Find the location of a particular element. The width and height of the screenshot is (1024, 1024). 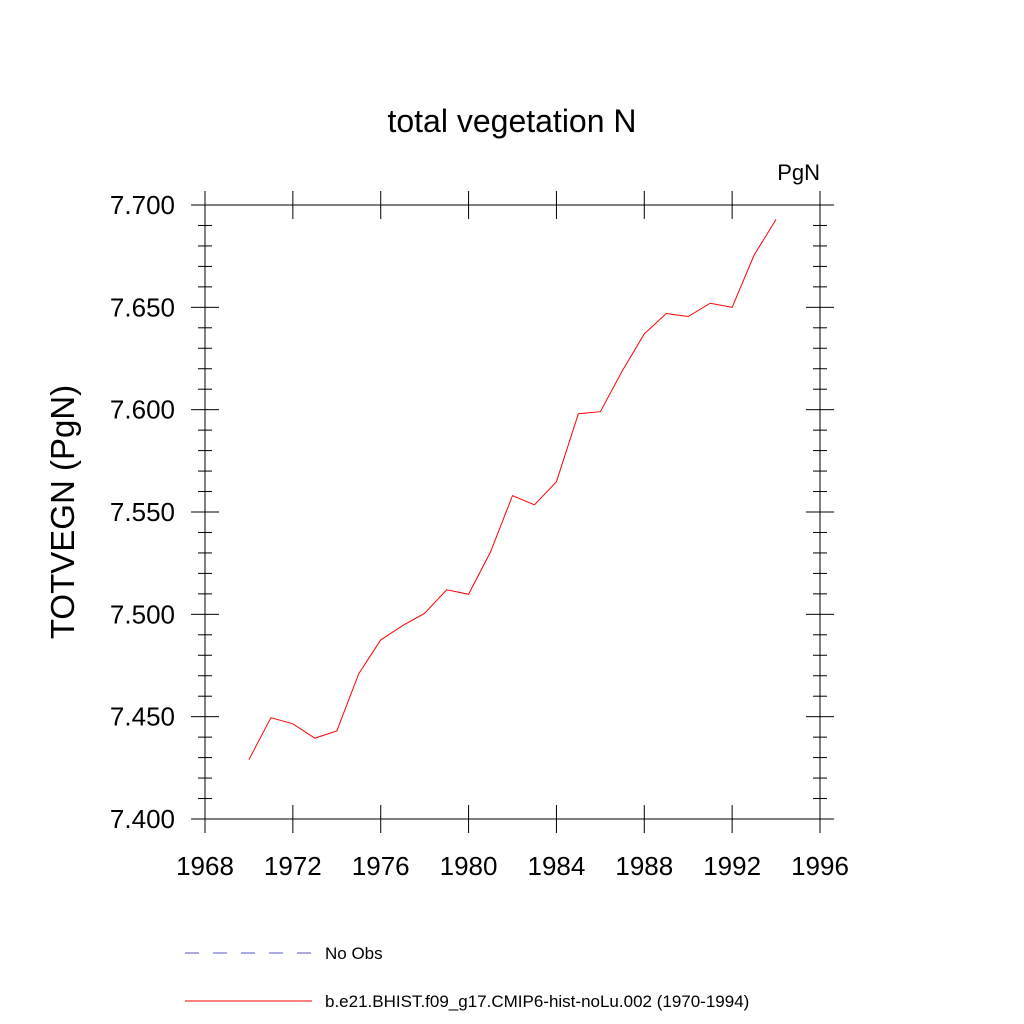

x-tick-label: 1976 is located at coordinates (381, 866).